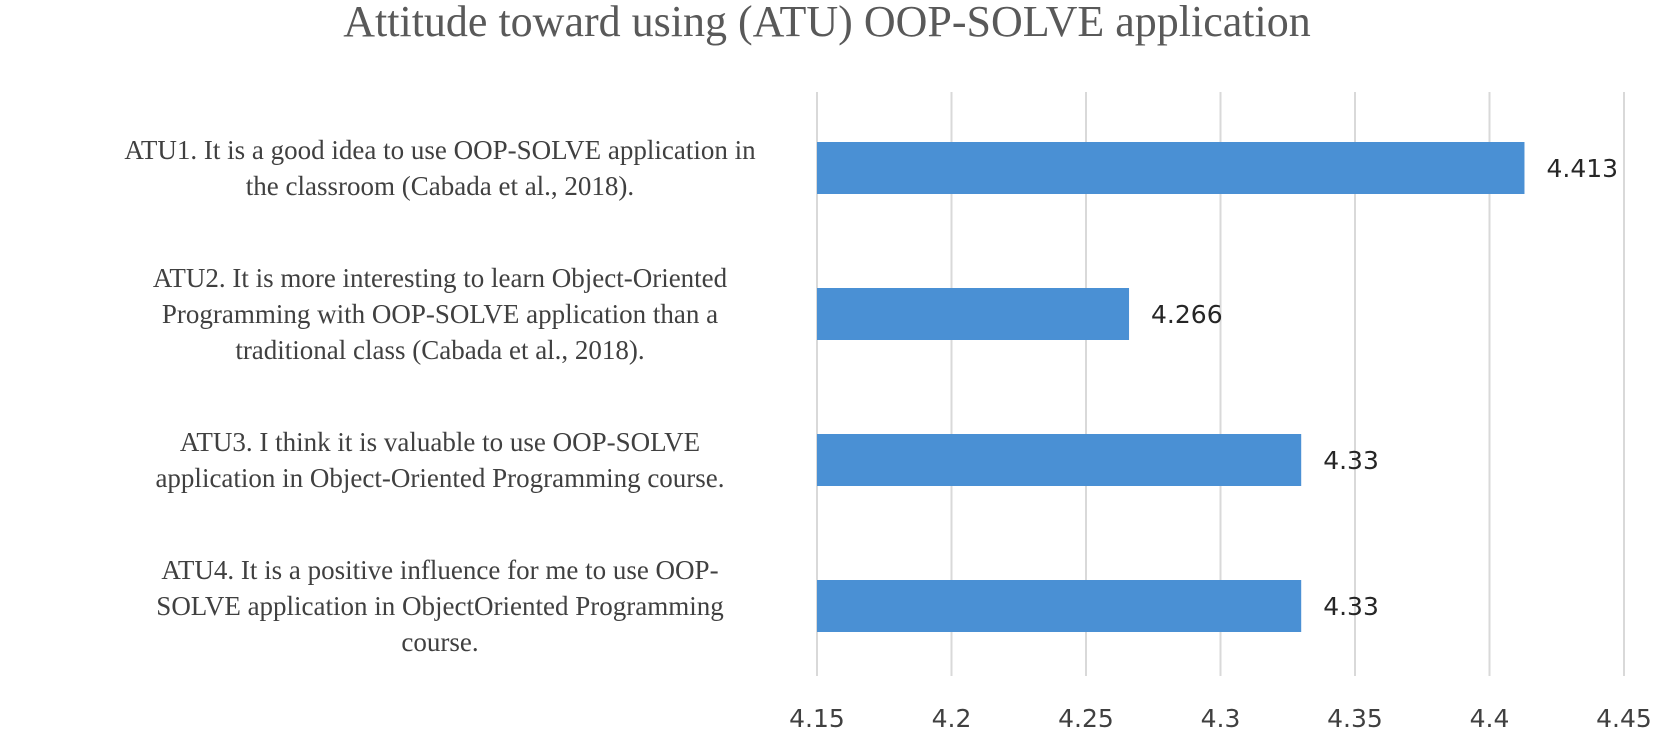  Describe the element at coordinates (1086, 716) in the screenshot. I see `x-tick-label: 4.25` at that location.